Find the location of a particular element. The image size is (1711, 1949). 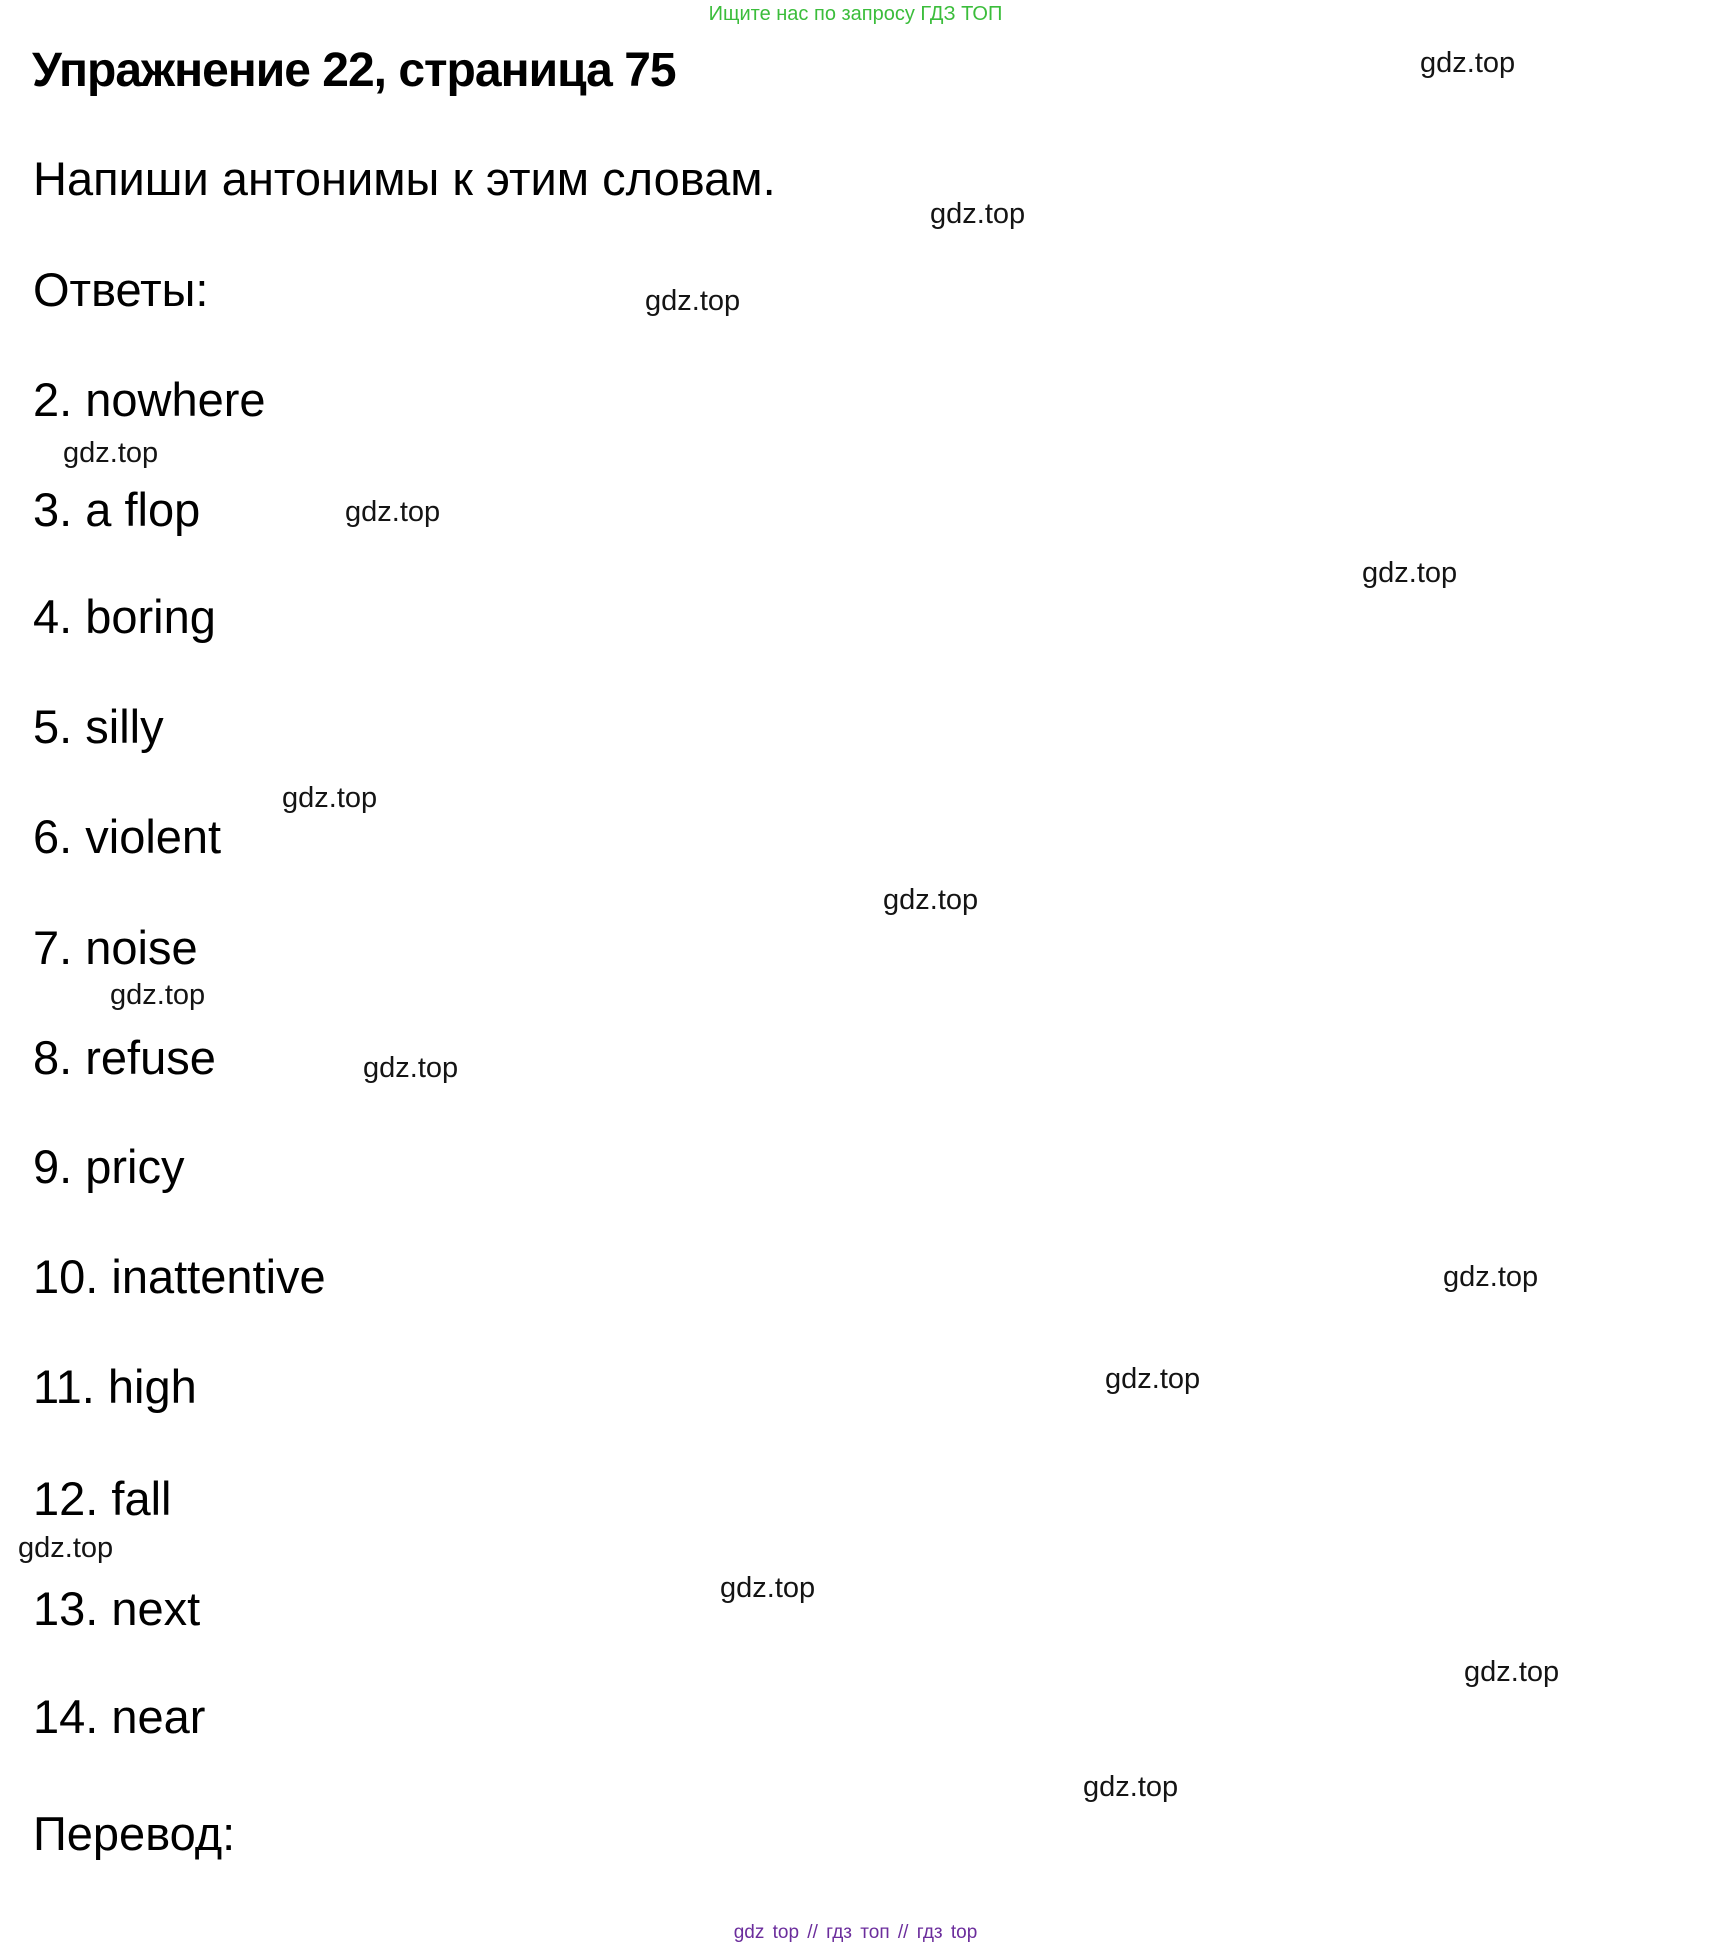

answer-item: 6. violent is located at coordinates (127, 836).